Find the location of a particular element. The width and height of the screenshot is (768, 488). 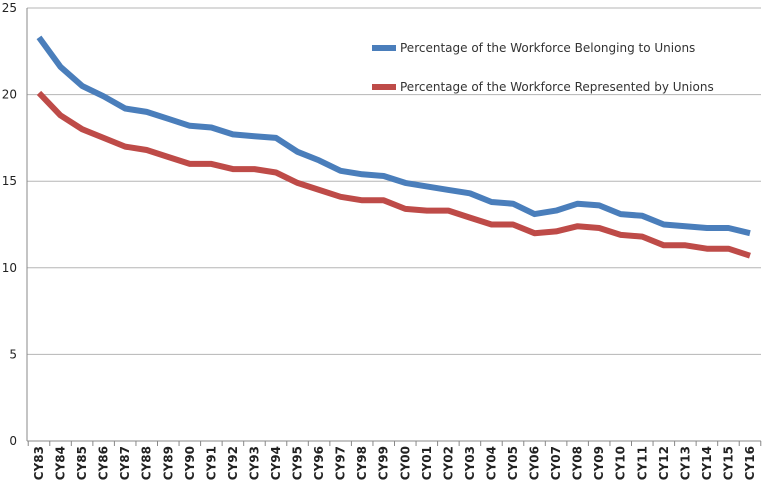

x-tick-label: CY95 is located at coordinates (298, 463).